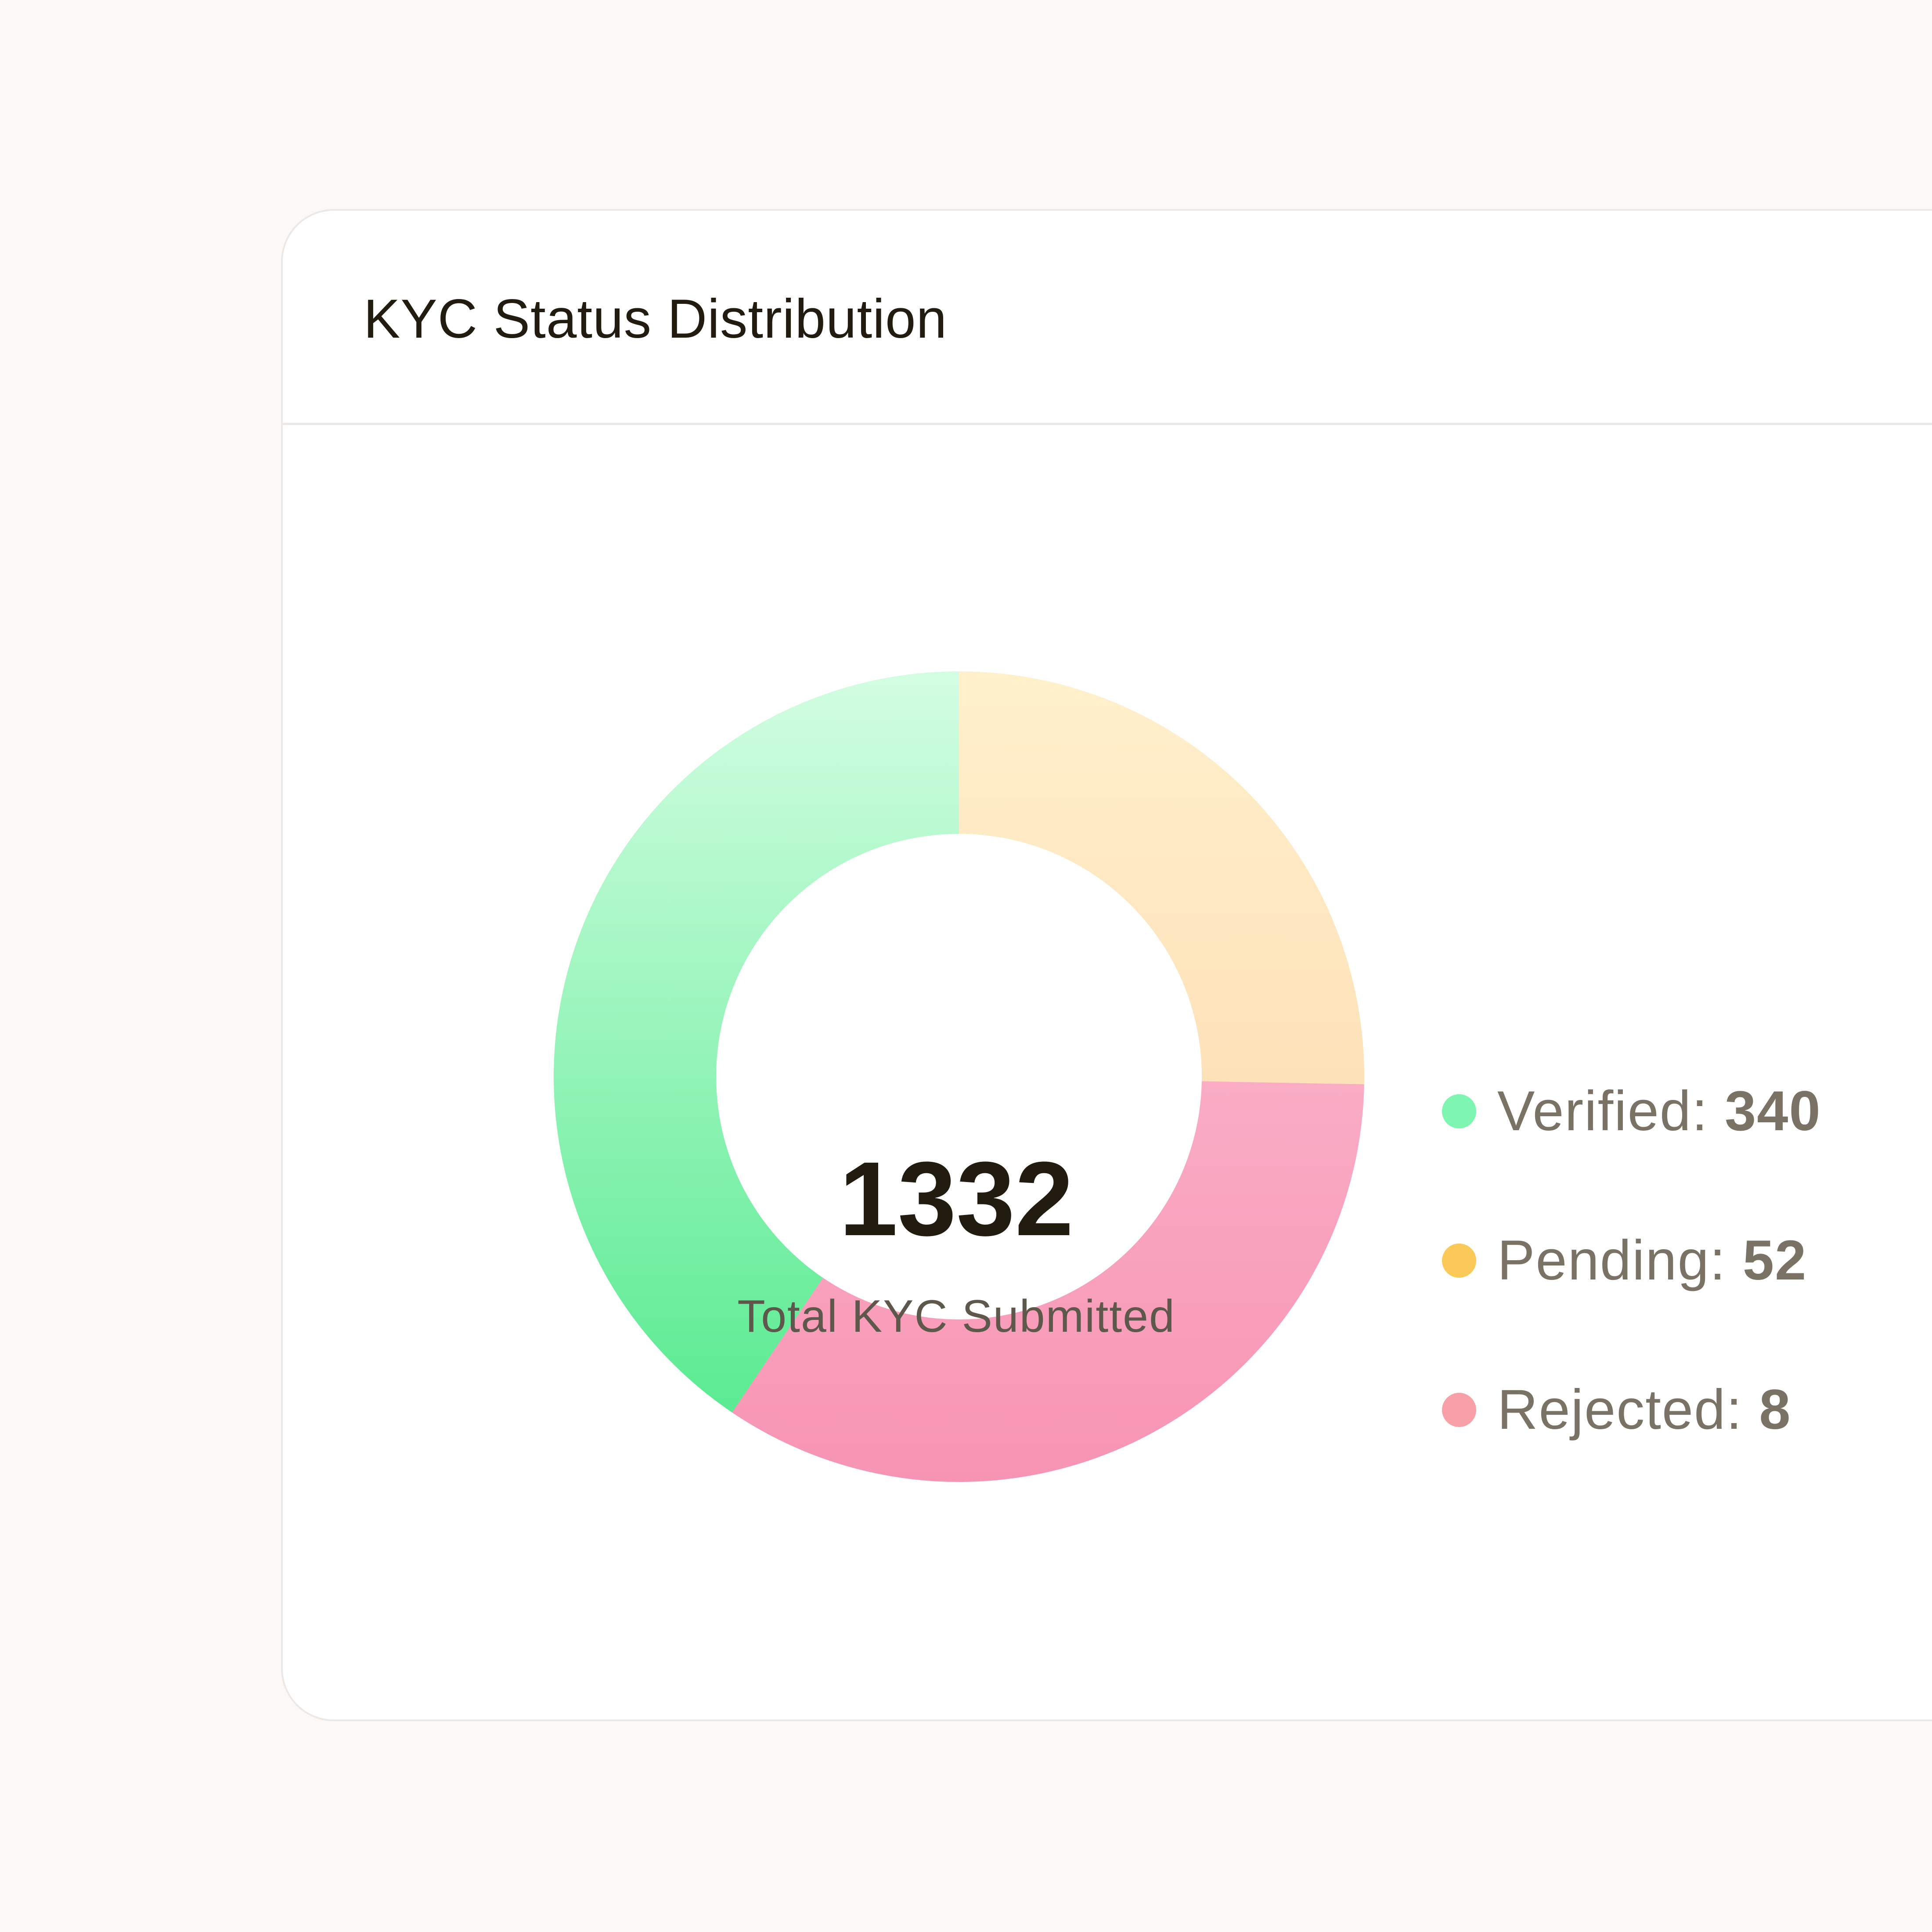 The width and height of the screenshot is (1932, 1932). Describe the element at coordinates (1459, 1111) in the screenshot. I see `legend-dot-verified` at that location.